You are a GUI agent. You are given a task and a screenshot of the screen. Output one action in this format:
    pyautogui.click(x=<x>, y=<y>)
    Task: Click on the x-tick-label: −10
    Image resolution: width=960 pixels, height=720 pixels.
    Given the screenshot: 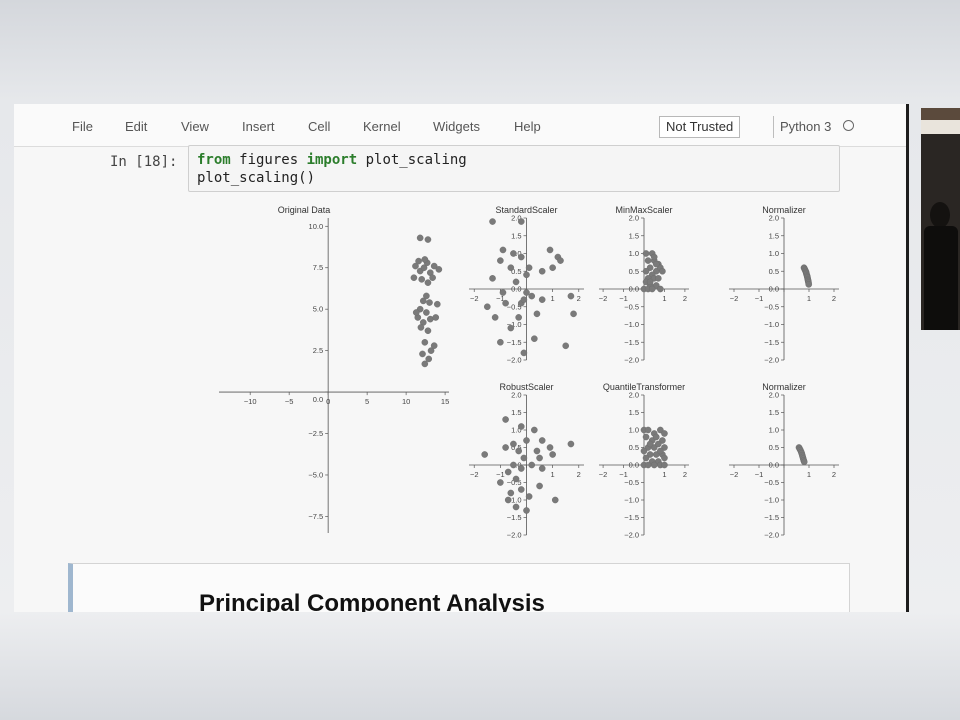 What is the action you would take?
    pyautogui.click(x=250, y=401)
    